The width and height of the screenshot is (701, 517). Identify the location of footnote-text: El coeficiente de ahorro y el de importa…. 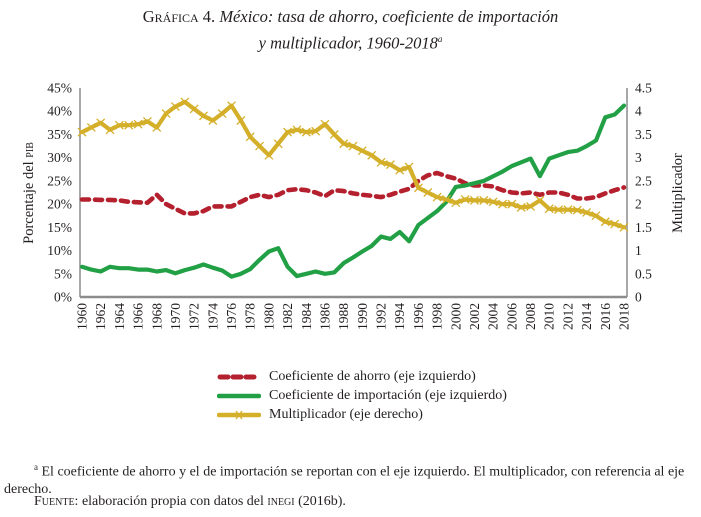
(344, 480).